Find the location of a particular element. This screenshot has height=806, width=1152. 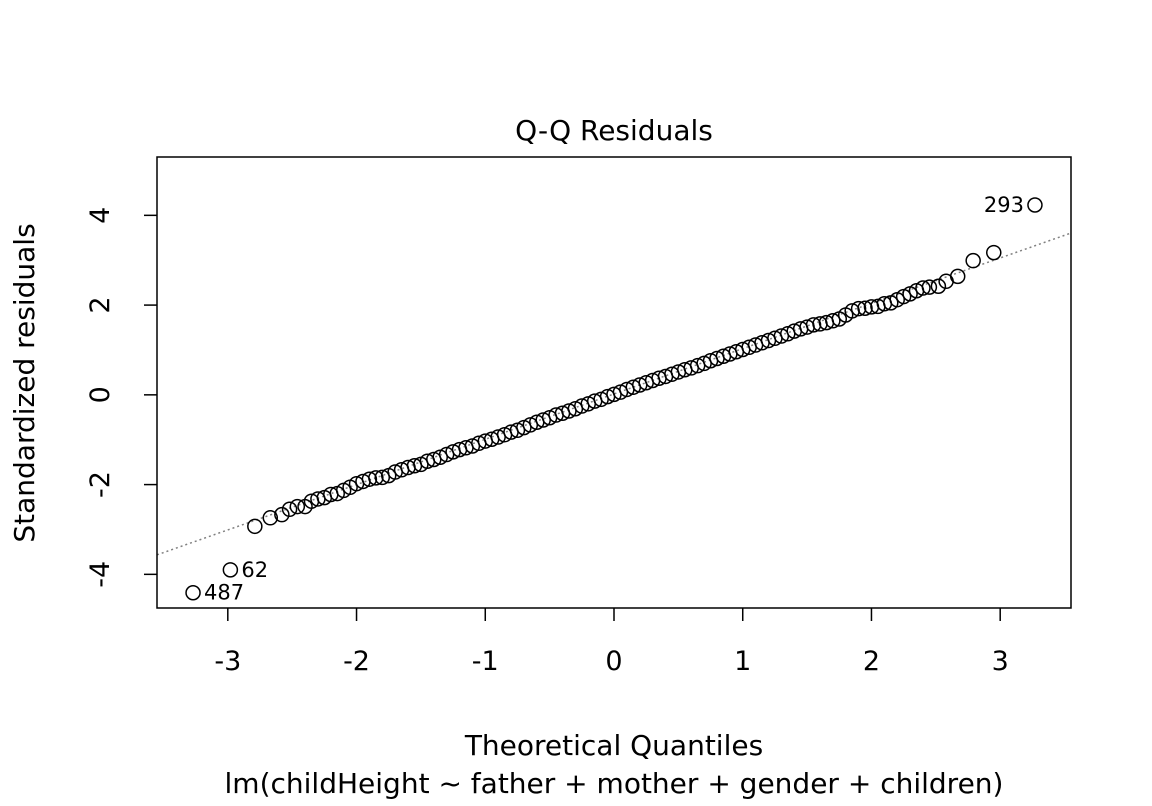

y-axis-label: Standardized residuals is located at coordinates (24, 382).